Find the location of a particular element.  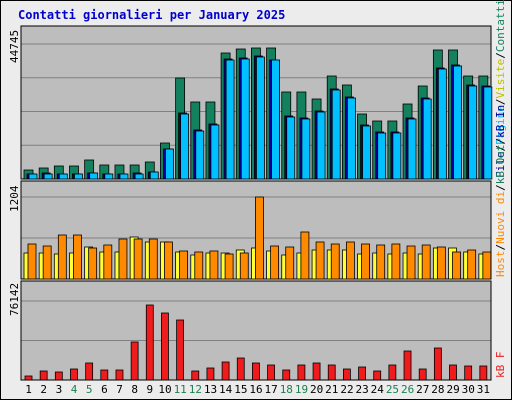

x-tick-label: 29 is located at coordinates (452, 389).